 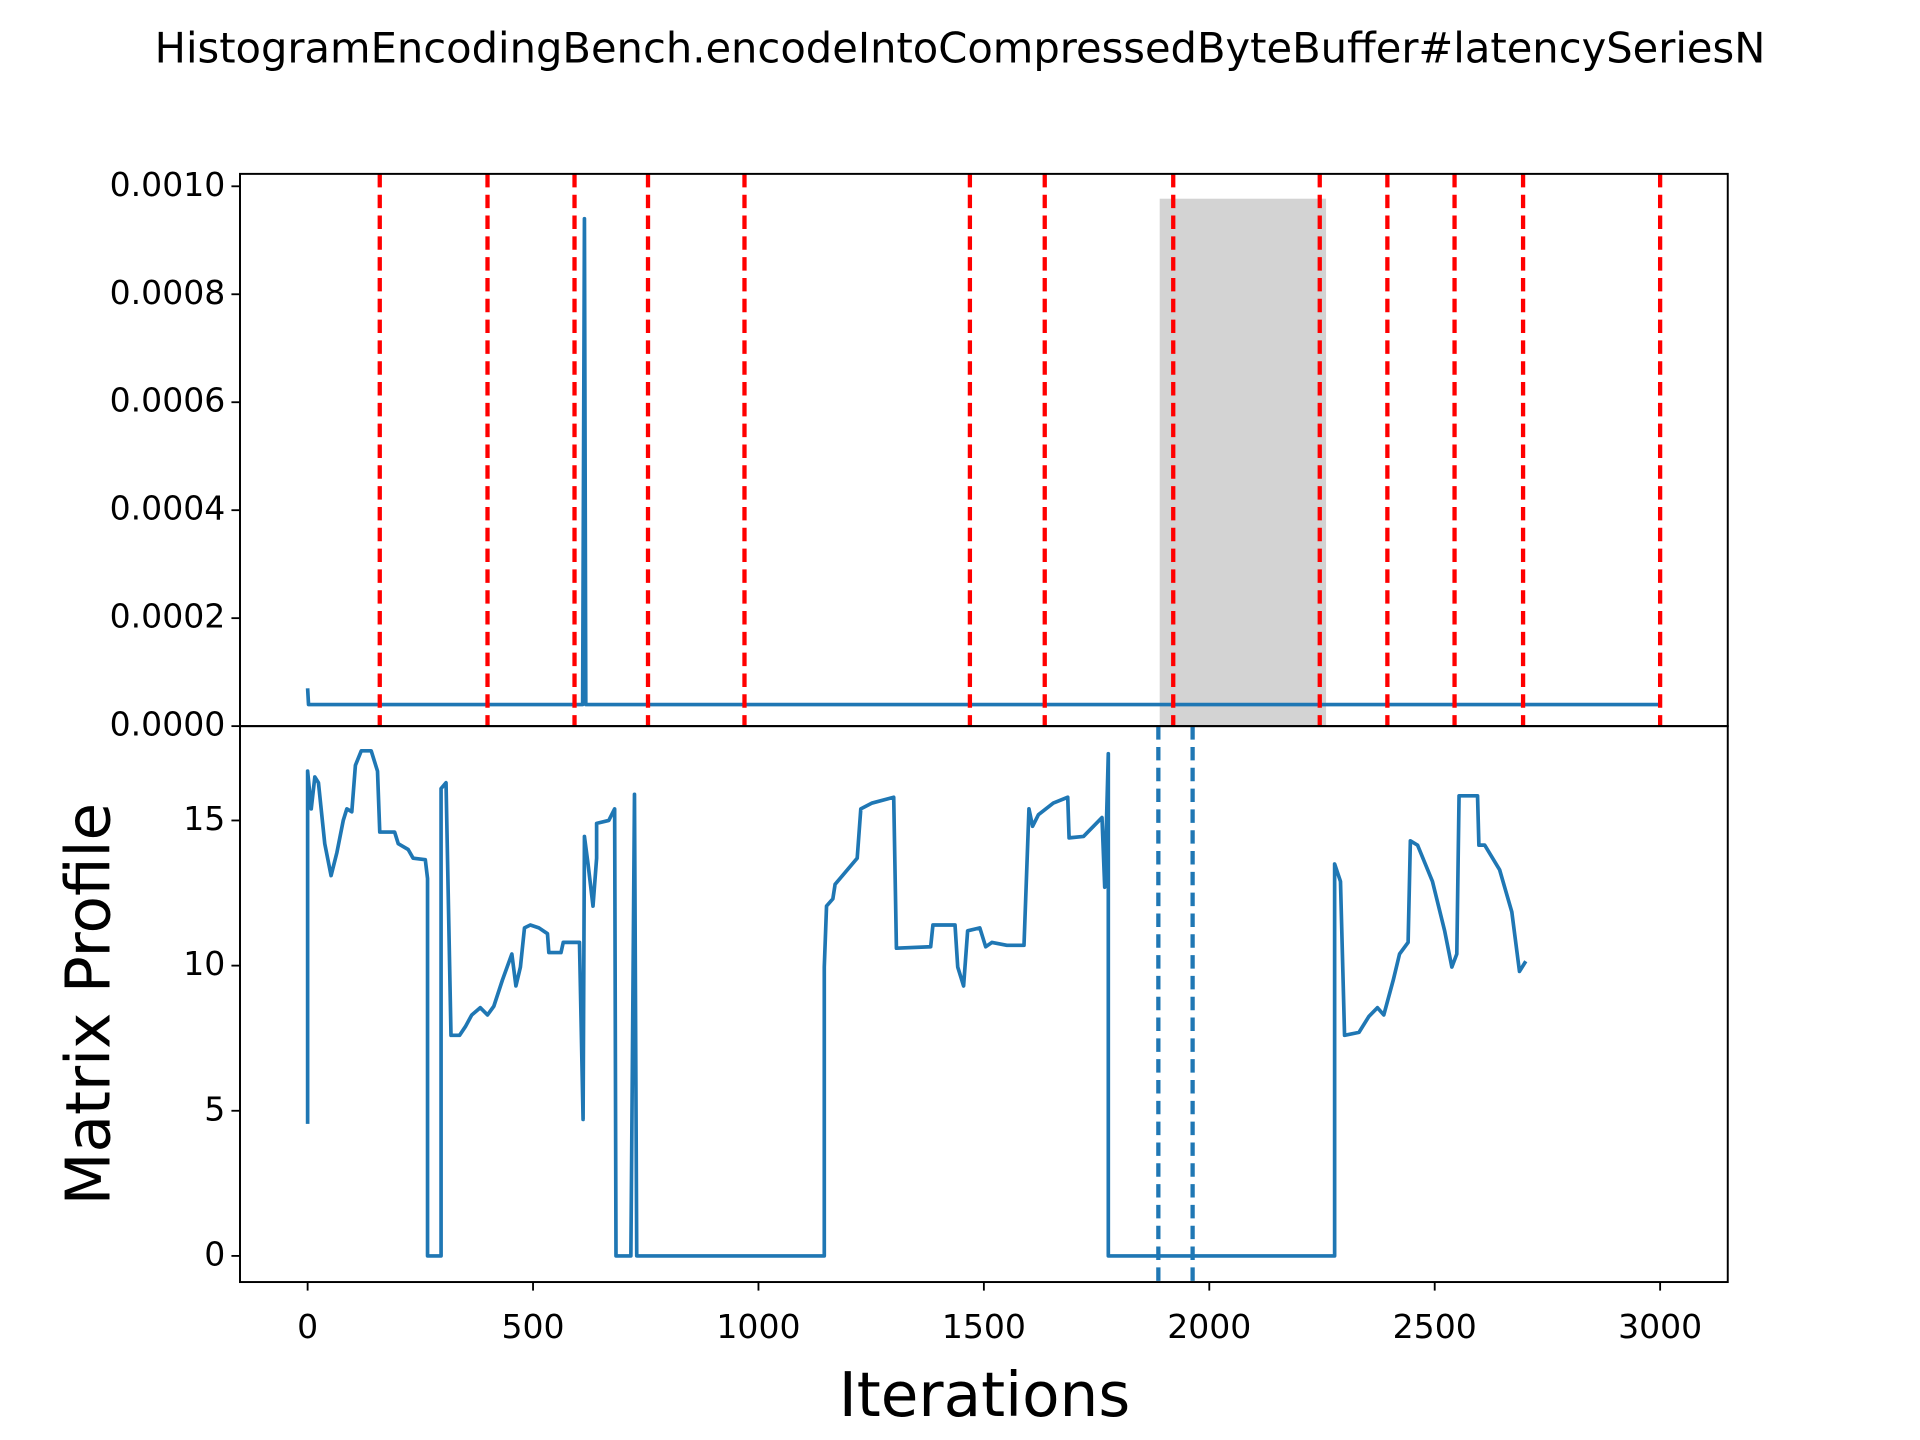 What do you see at coordinates (985, 1395) in the screenshot?
I see `x-axis-label: Iterations` at bounding box center [985, 1395].